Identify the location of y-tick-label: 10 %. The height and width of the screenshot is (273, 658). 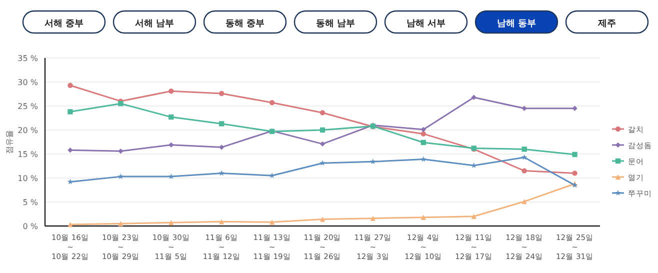
(28, 178).